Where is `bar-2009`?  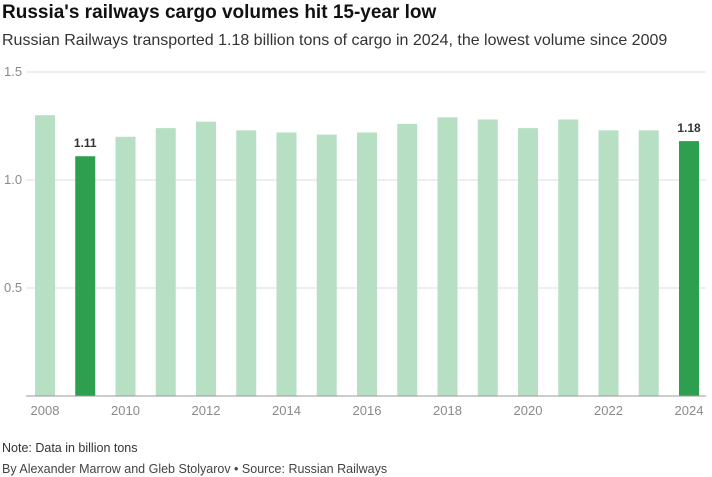 bar-2009 is located at coordinates (85, 276).